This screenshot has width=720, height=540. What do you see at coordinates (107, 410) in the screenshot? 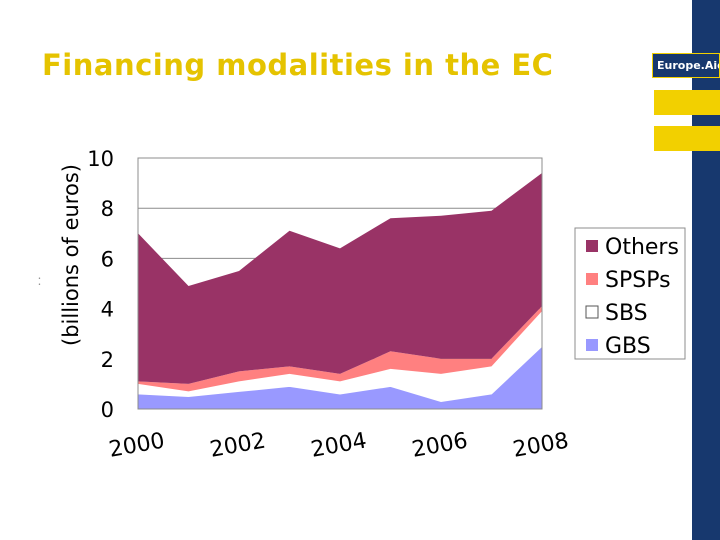
I see `y-tick-0: 0` at bounding box center [107, 410].